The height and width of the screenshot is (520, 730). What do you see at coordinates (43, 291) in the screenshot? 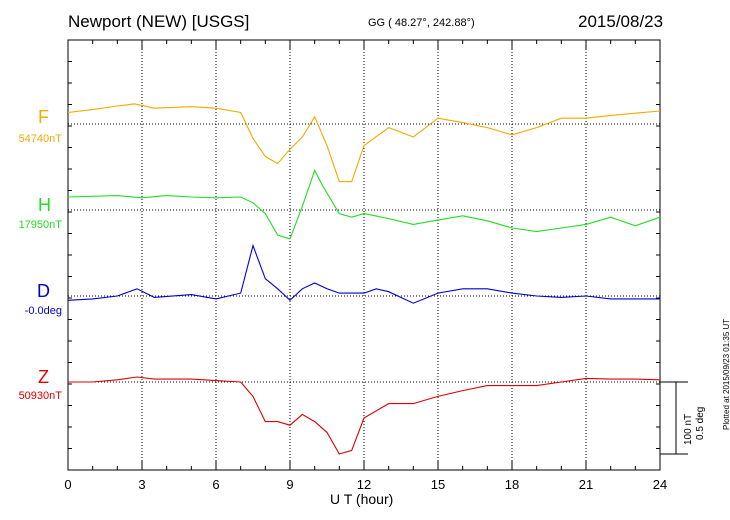
I see `series-label-d: D` at bounding box center [43, 291].